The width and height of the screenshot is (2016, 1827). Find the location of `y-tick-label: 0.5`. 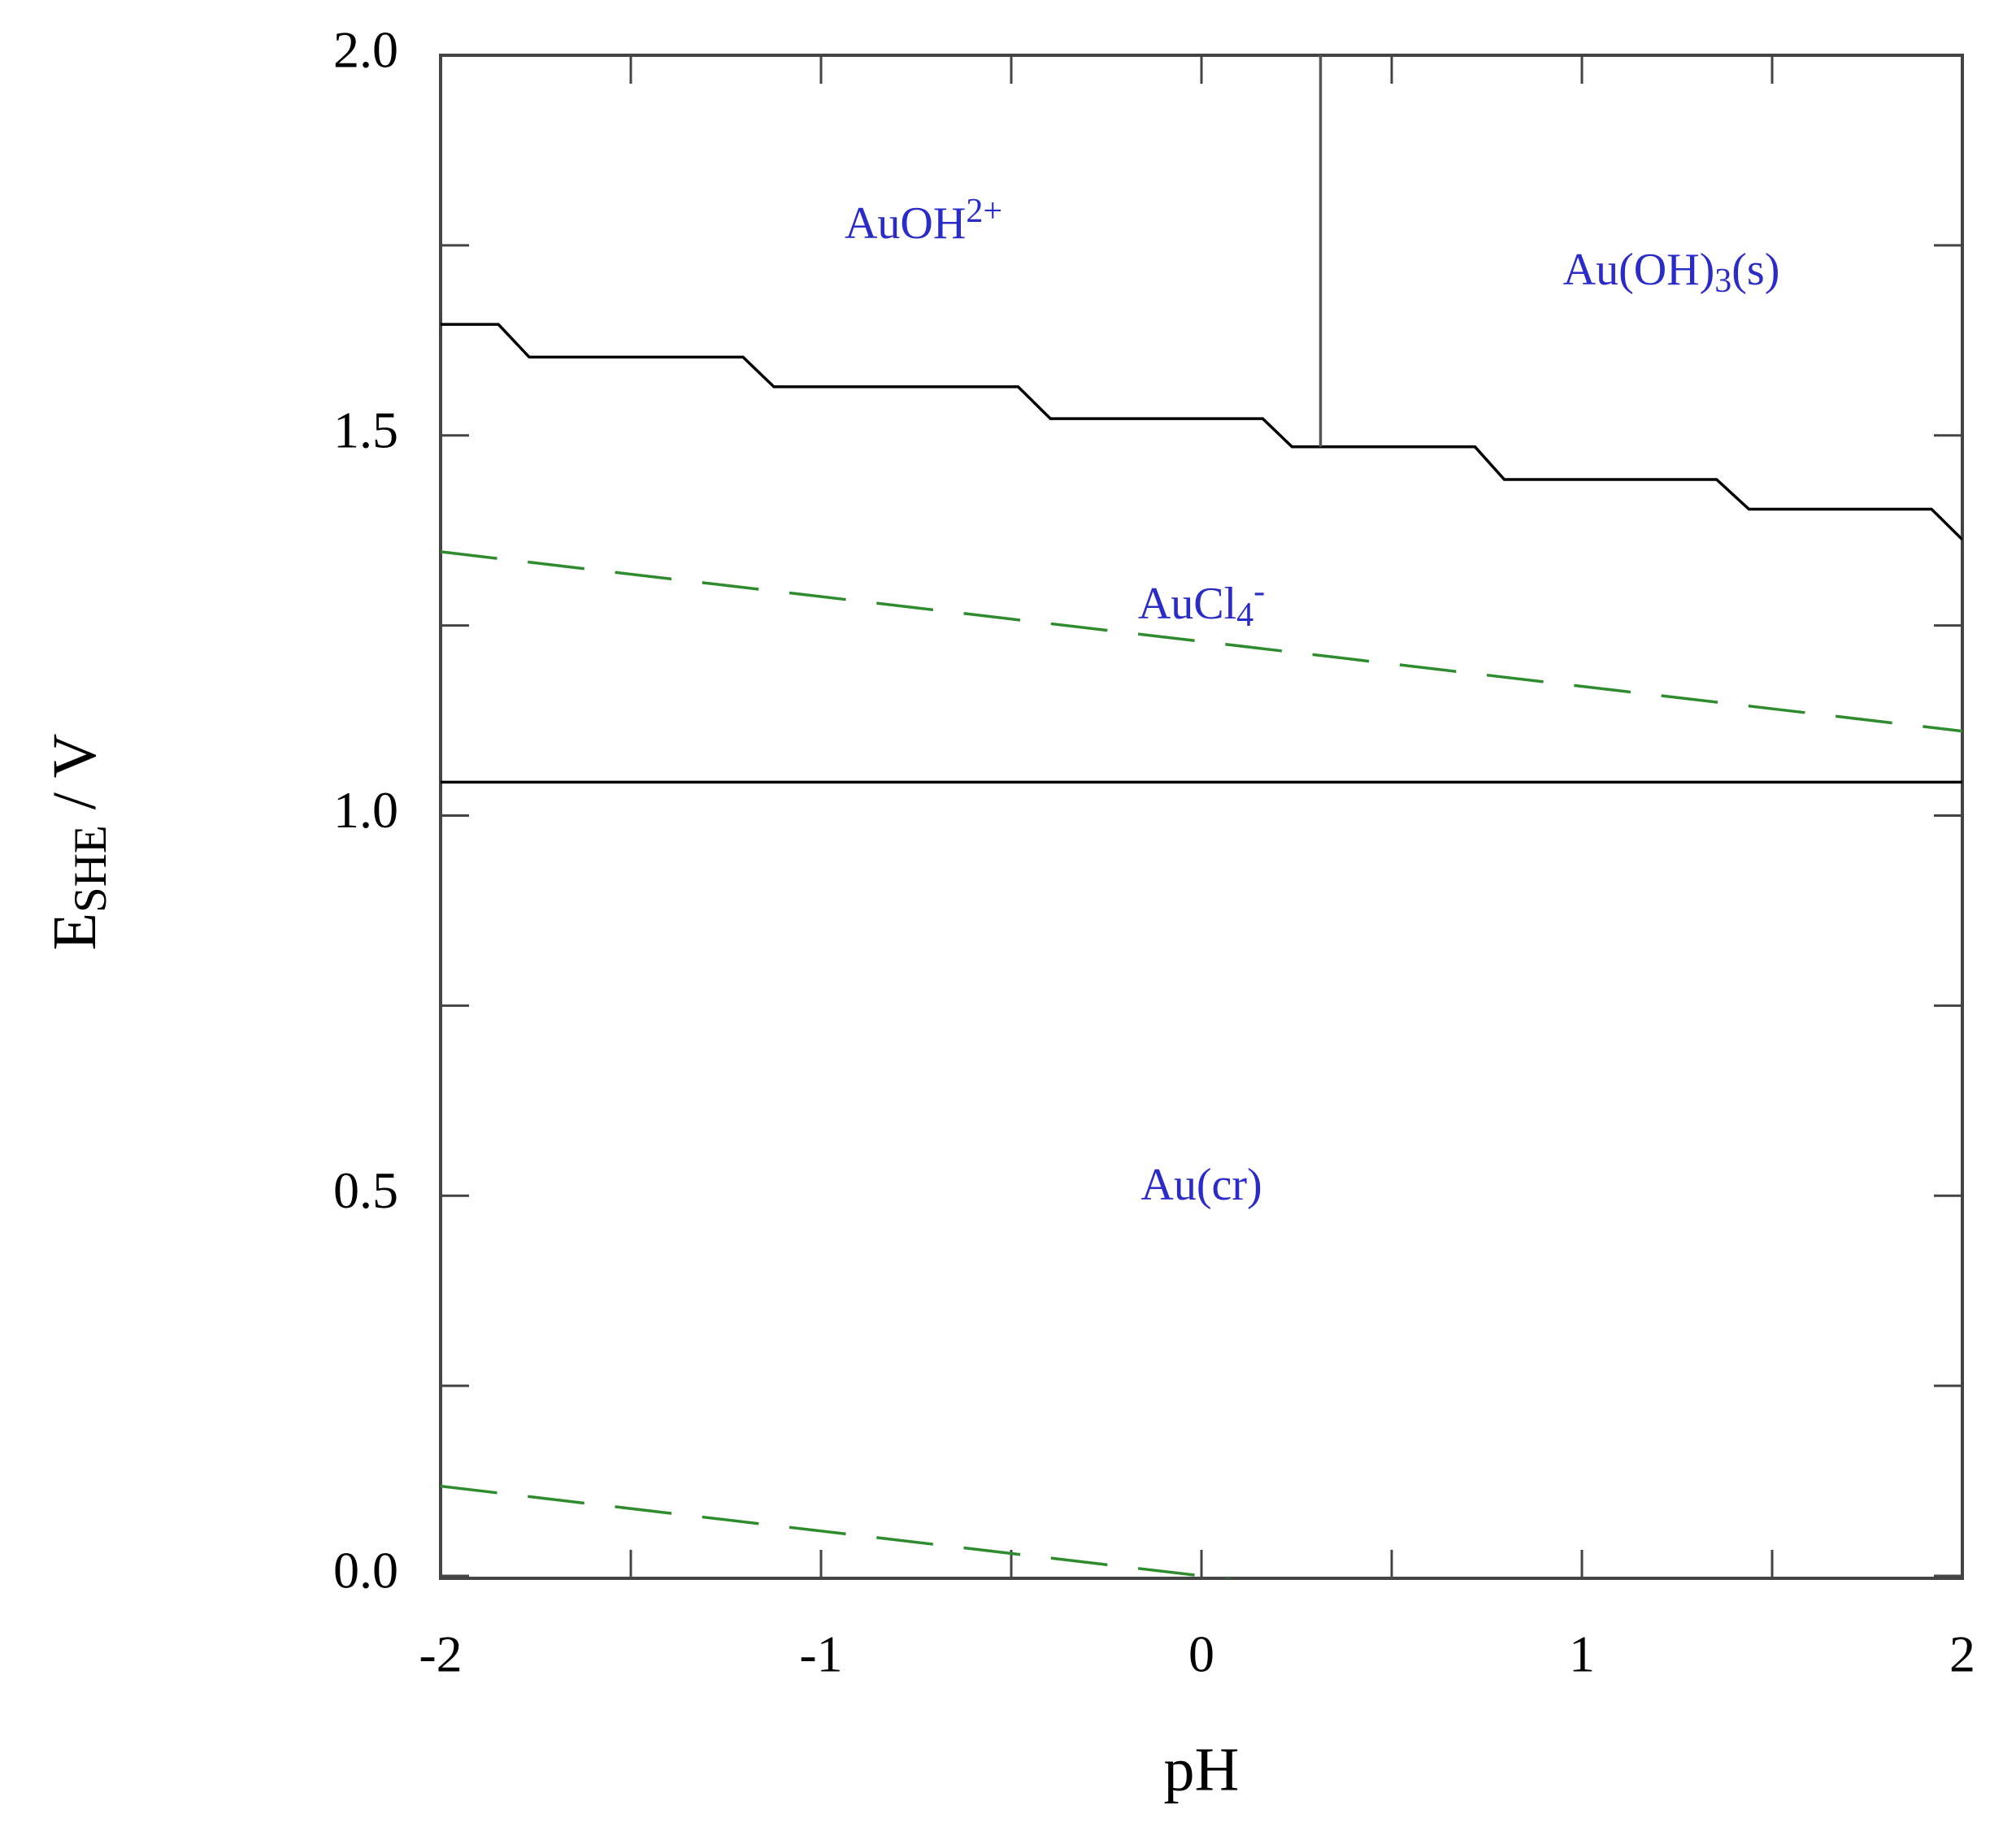

y-tick-label: 0.5 is located at coordinates (365, 1190).